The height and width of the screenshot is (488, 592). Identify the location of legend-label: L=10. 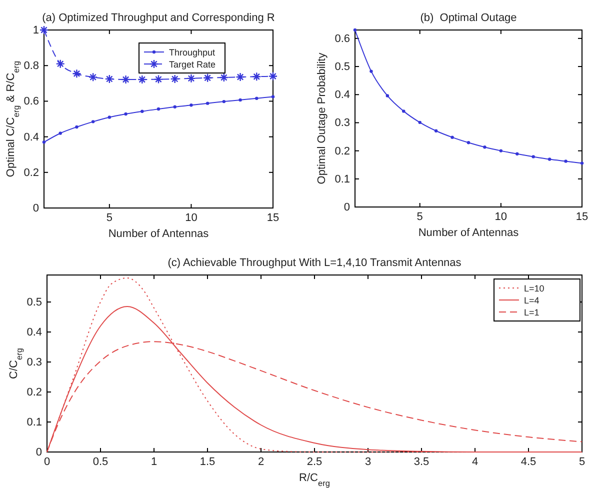
(534, 289).